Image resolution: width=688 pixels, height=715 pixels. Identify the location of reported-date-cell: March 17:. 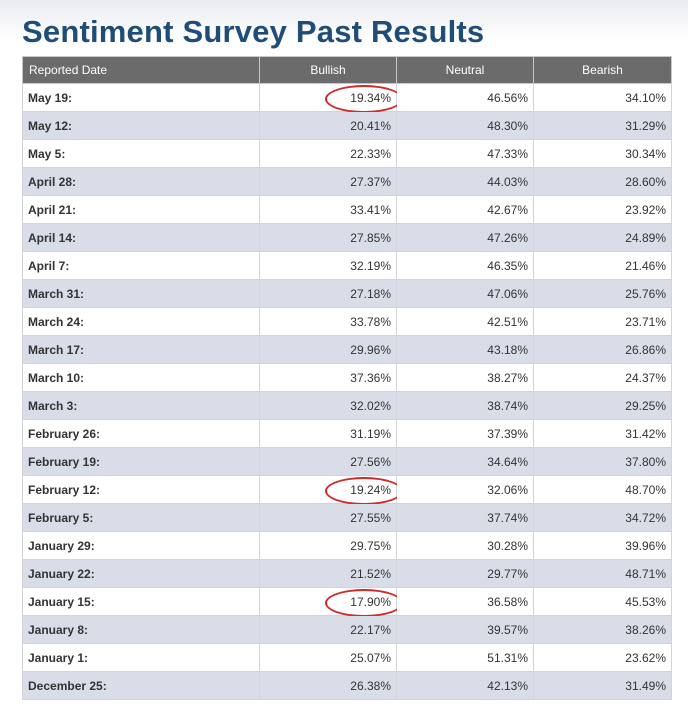
(141, 349).